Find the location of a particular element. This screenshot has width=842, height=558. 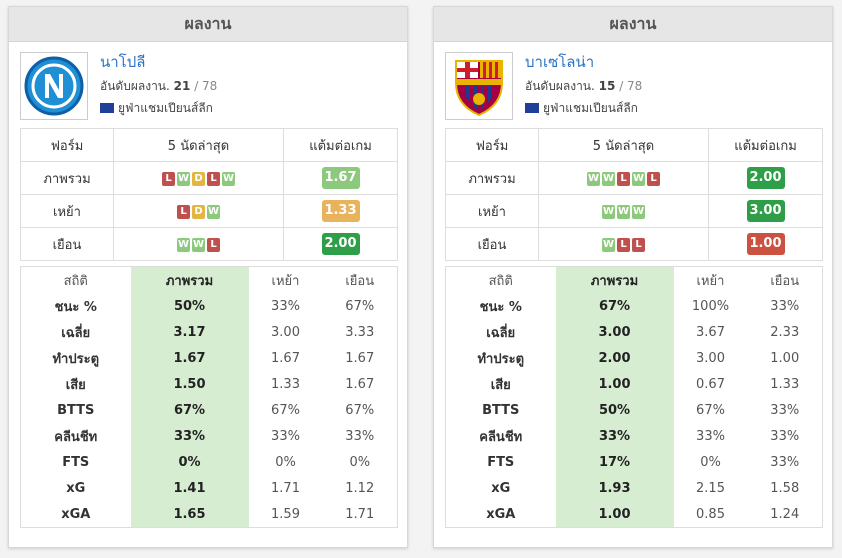

stats-row: เสีย 1.00 0.67 1.33 is located at coordinates (634, 384).